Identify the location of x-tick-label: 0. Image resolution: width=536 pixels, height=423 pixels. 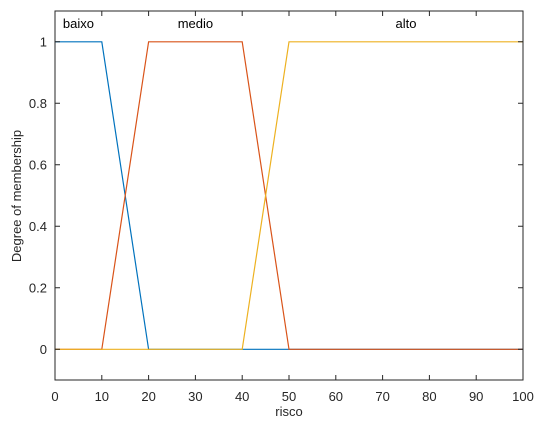
(54, 396).